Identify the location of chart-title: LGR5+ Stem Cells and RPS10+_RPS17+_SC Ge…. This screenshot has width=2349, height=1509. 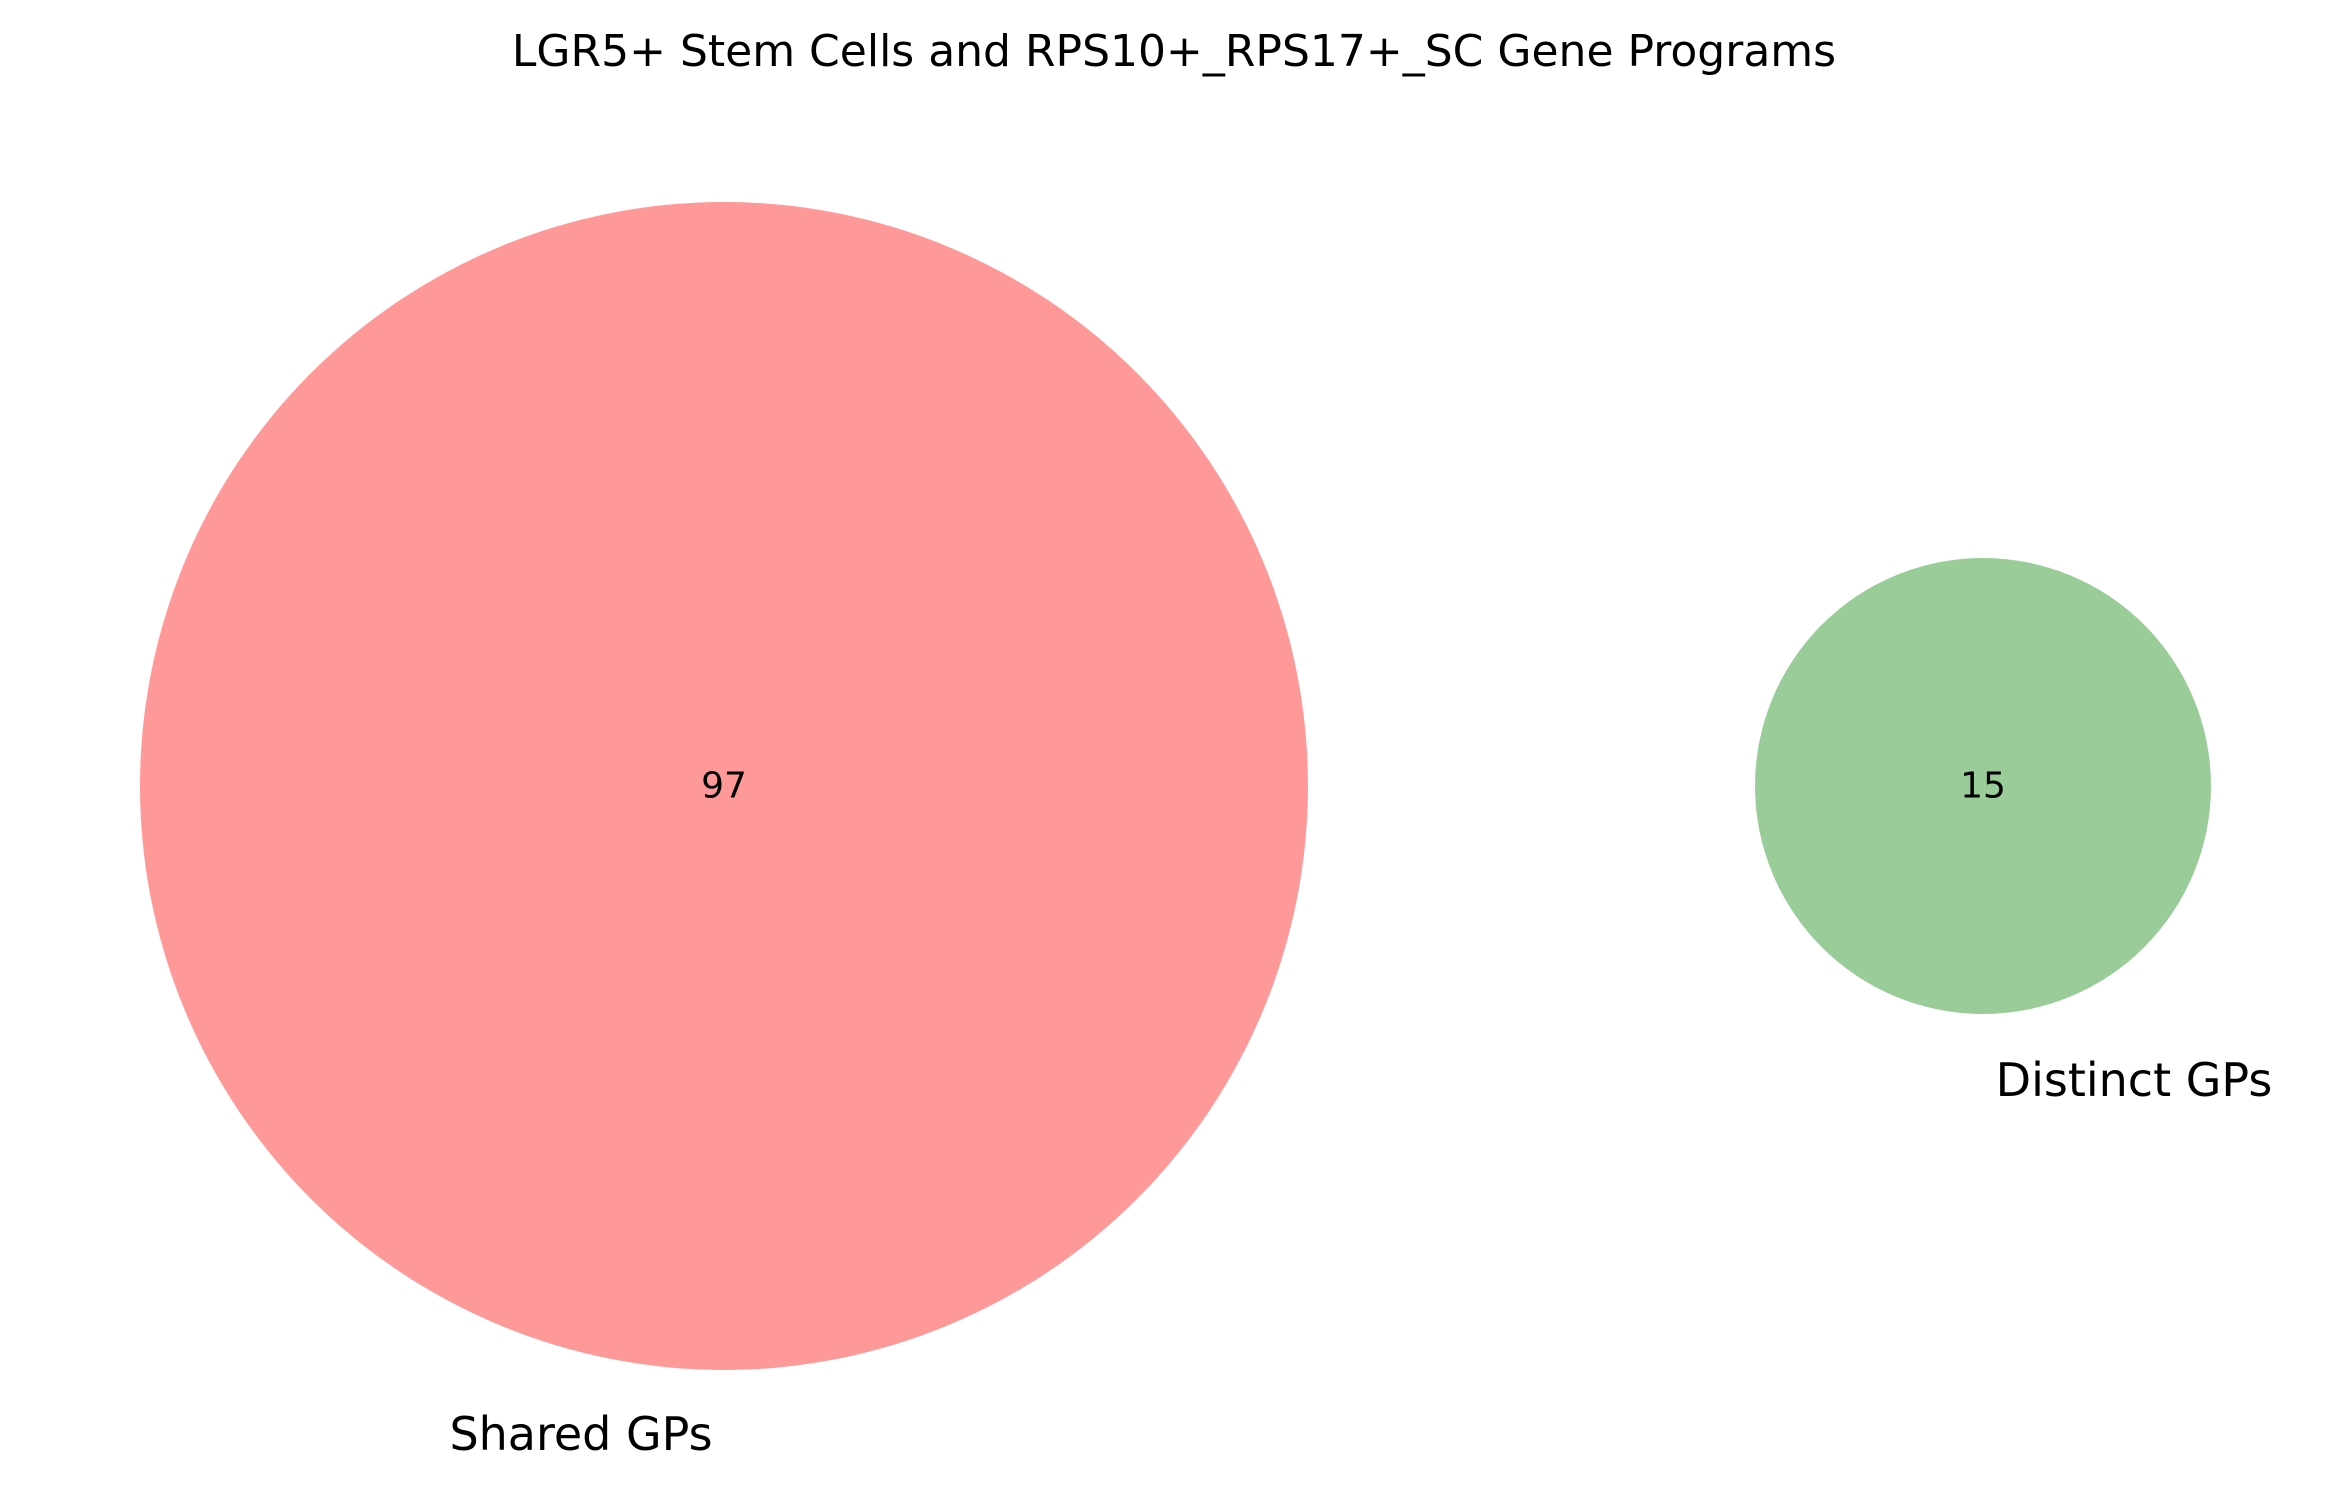
(1174, 51).